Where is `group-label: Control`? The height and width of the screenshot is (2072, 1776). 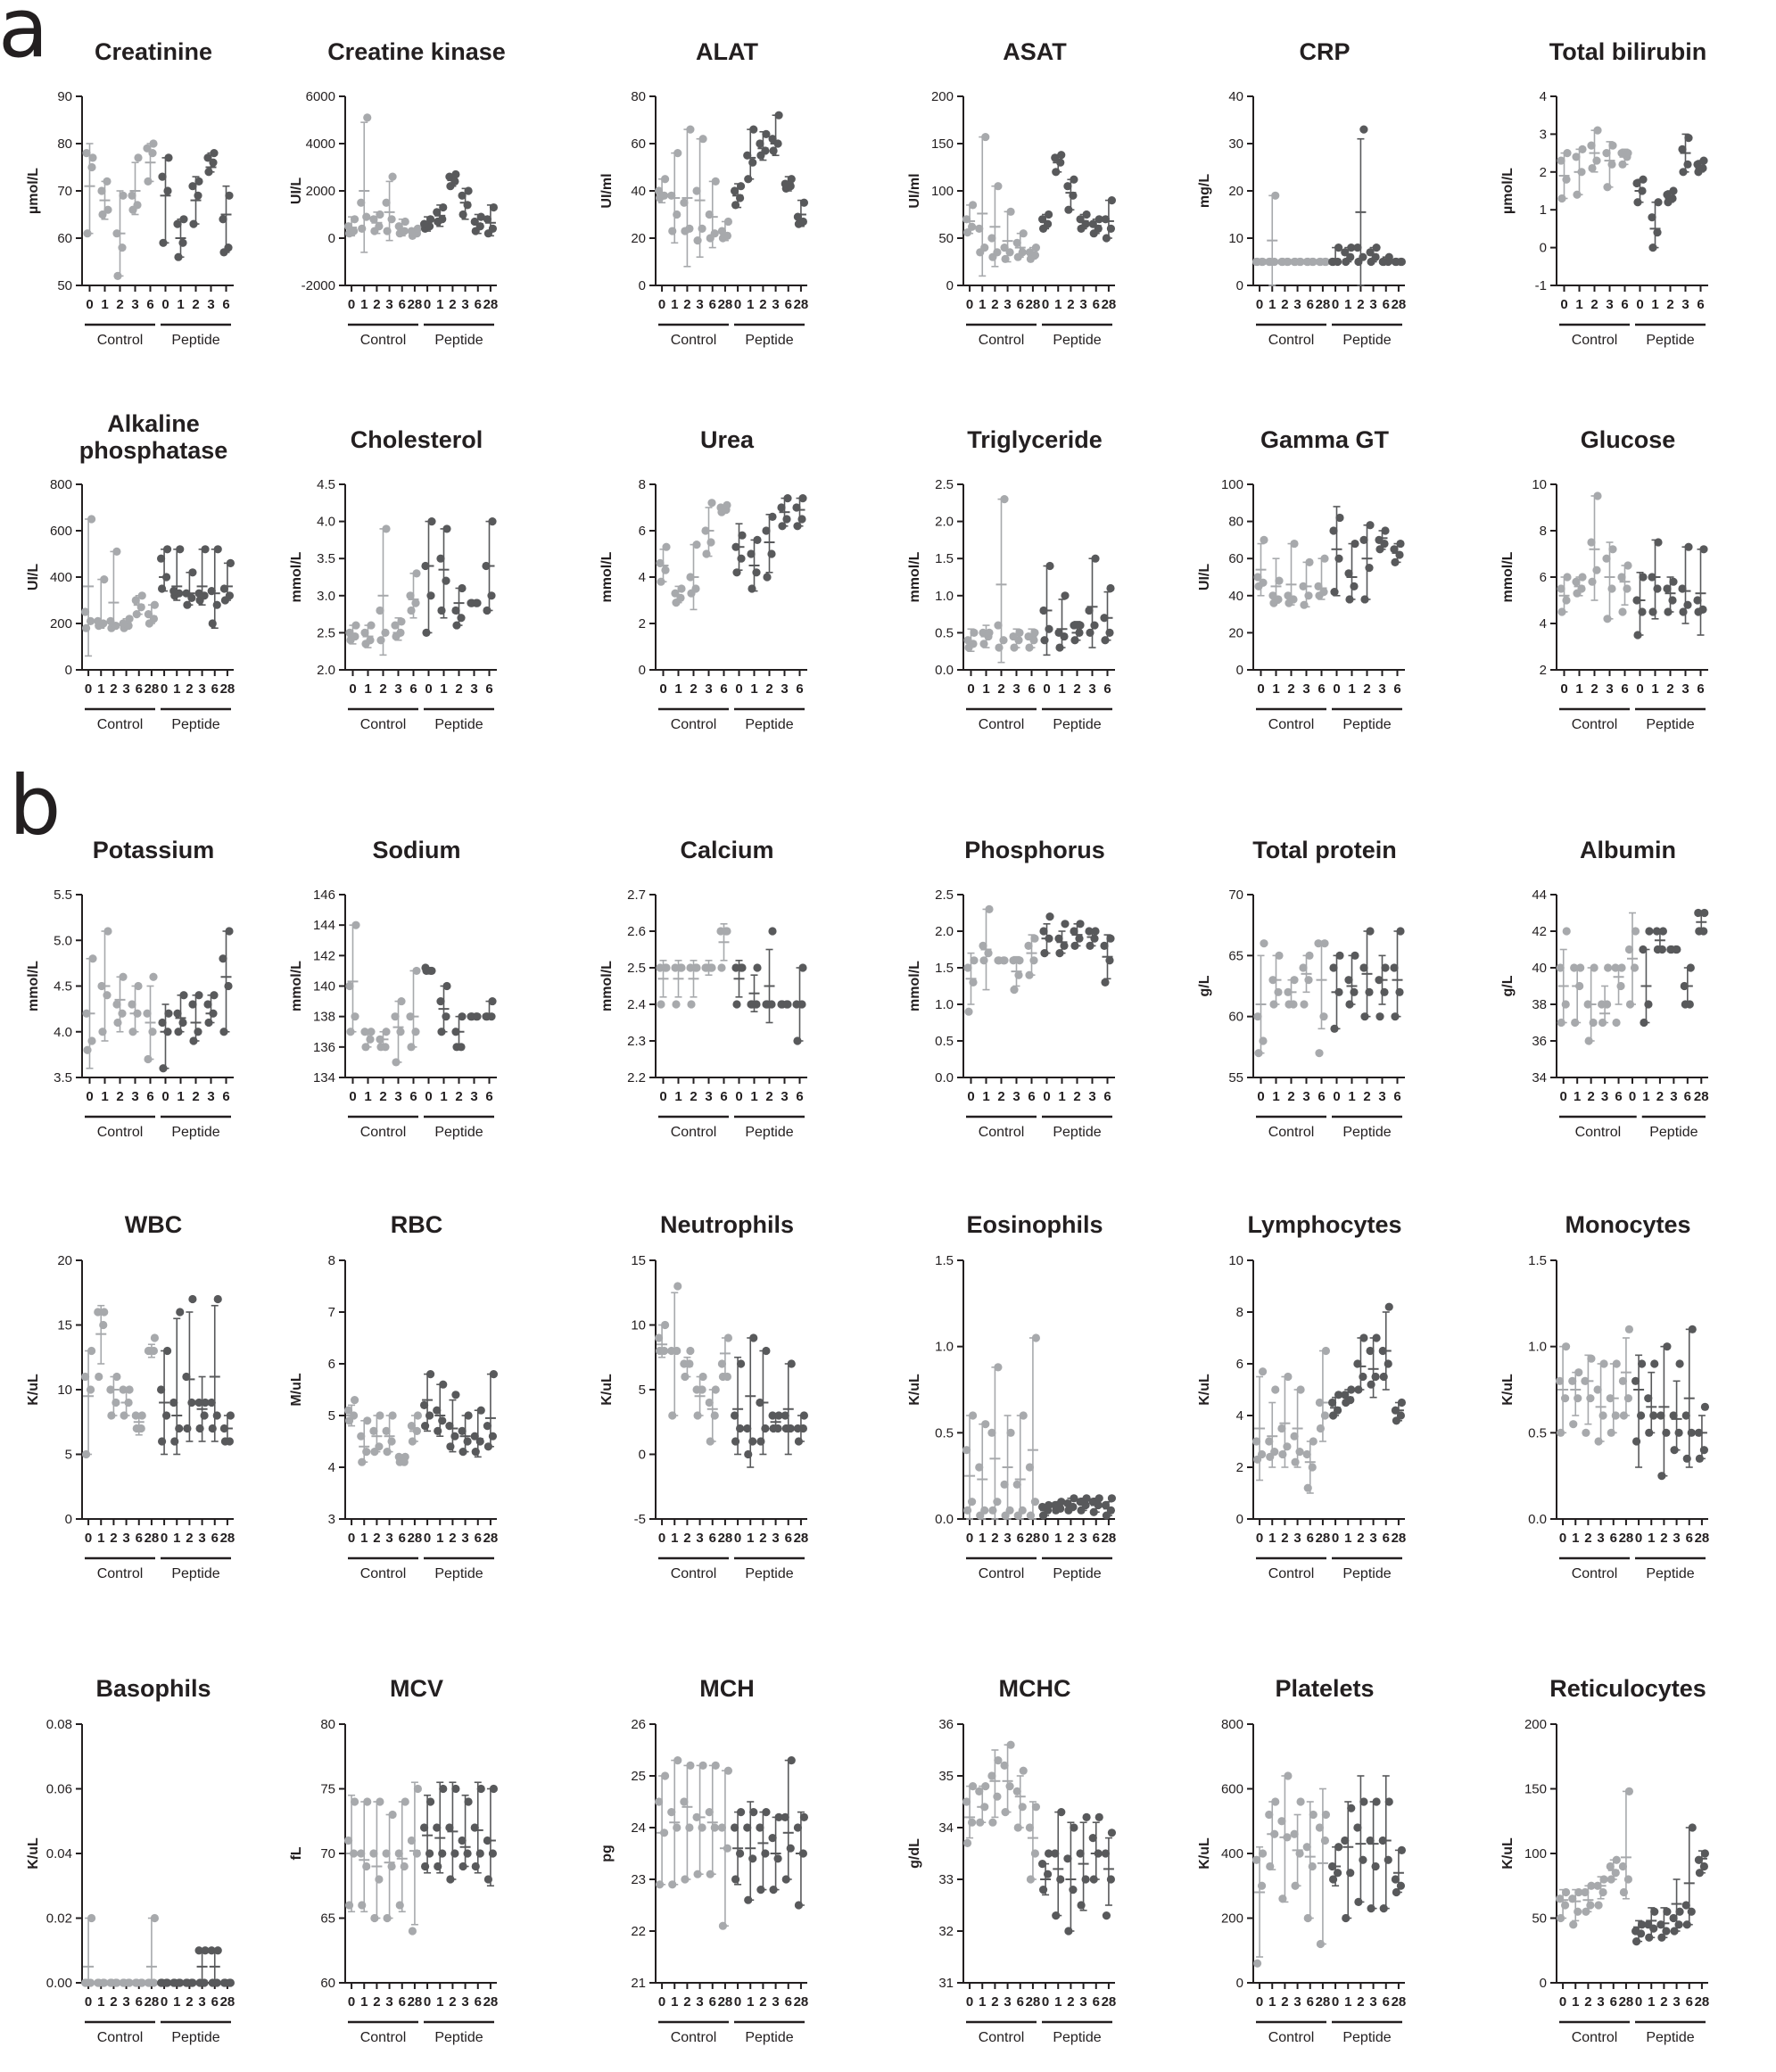
group-label: Control is located at coordinates (120, 724).